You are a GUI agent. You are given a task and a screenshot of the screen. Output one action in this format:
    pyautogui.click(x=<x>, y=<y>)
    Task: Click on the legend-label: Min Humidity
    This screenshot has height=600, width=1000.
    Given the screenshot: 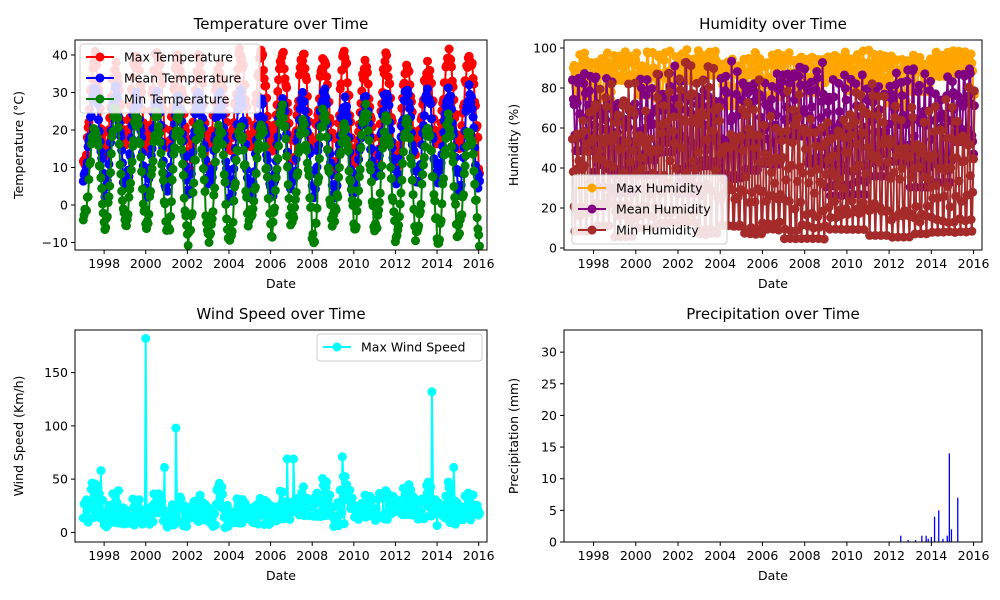 What is the action you would take?
    pyautogui.click(x=657, y=230)
    